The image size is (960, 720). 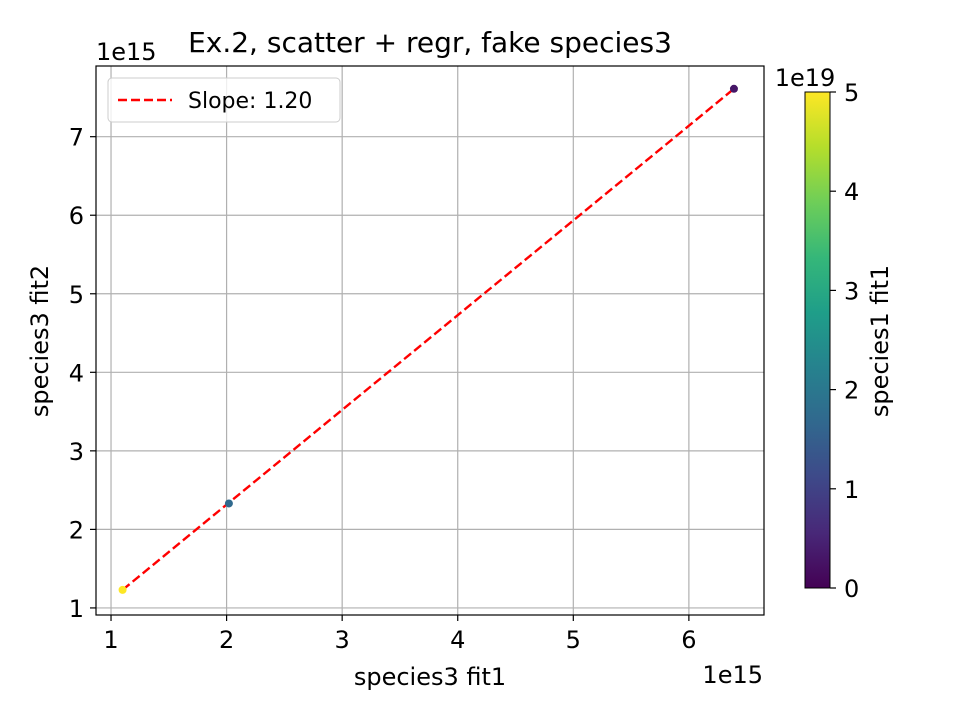 What do you see at coordinates (688, 640) in the screenshot?
I see `x-tick-label: 6` at bounding box center [688, 640].